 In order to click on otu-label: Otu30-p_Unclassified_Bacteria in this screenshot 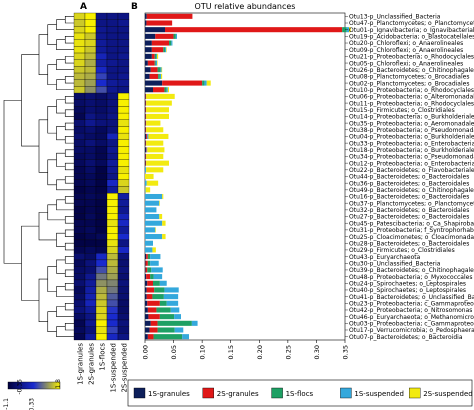, I will do `click(395, 263)`.